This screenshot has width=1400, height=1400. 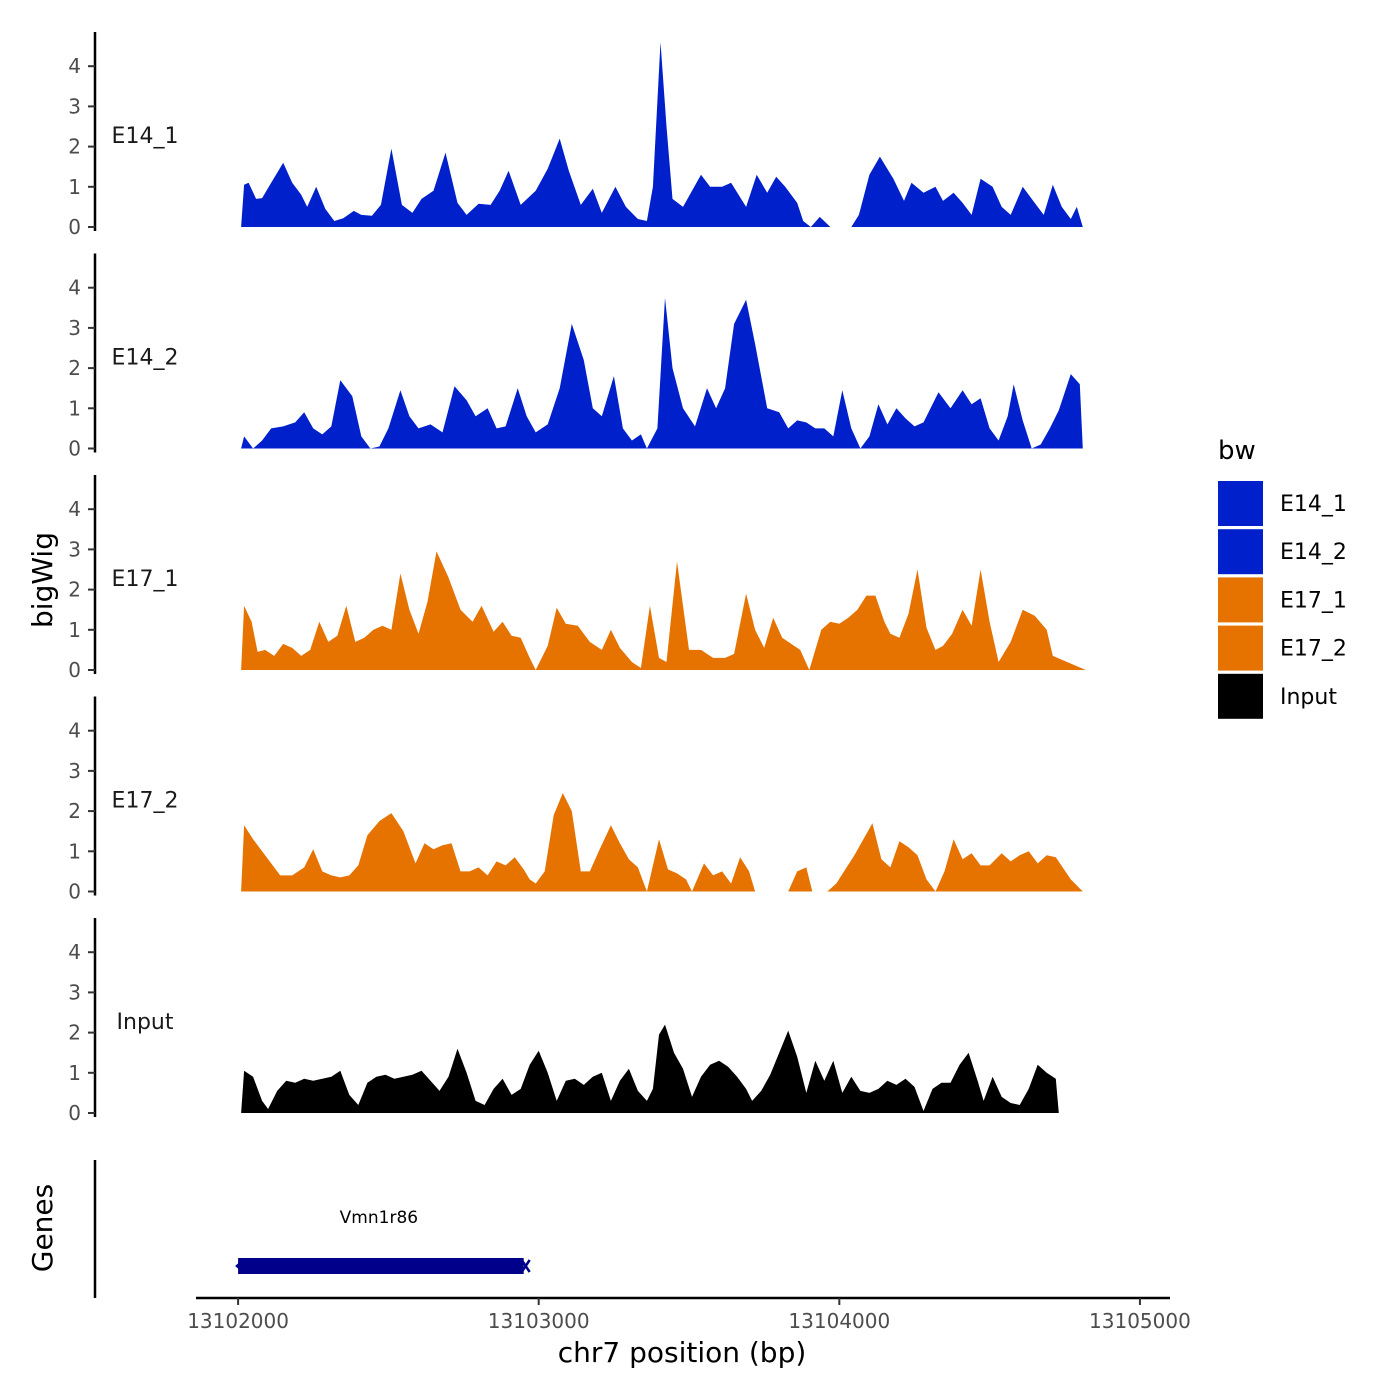 I want to click on signal-area-input, so click(x=650, y=1068).